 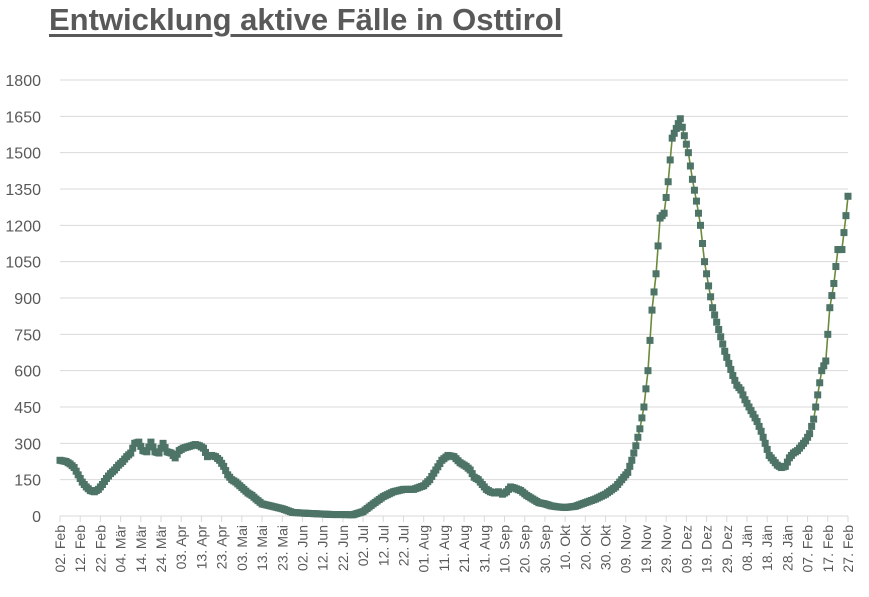 I want to click on x-tick-label: 29. Dez, so click(x=727, y=549).